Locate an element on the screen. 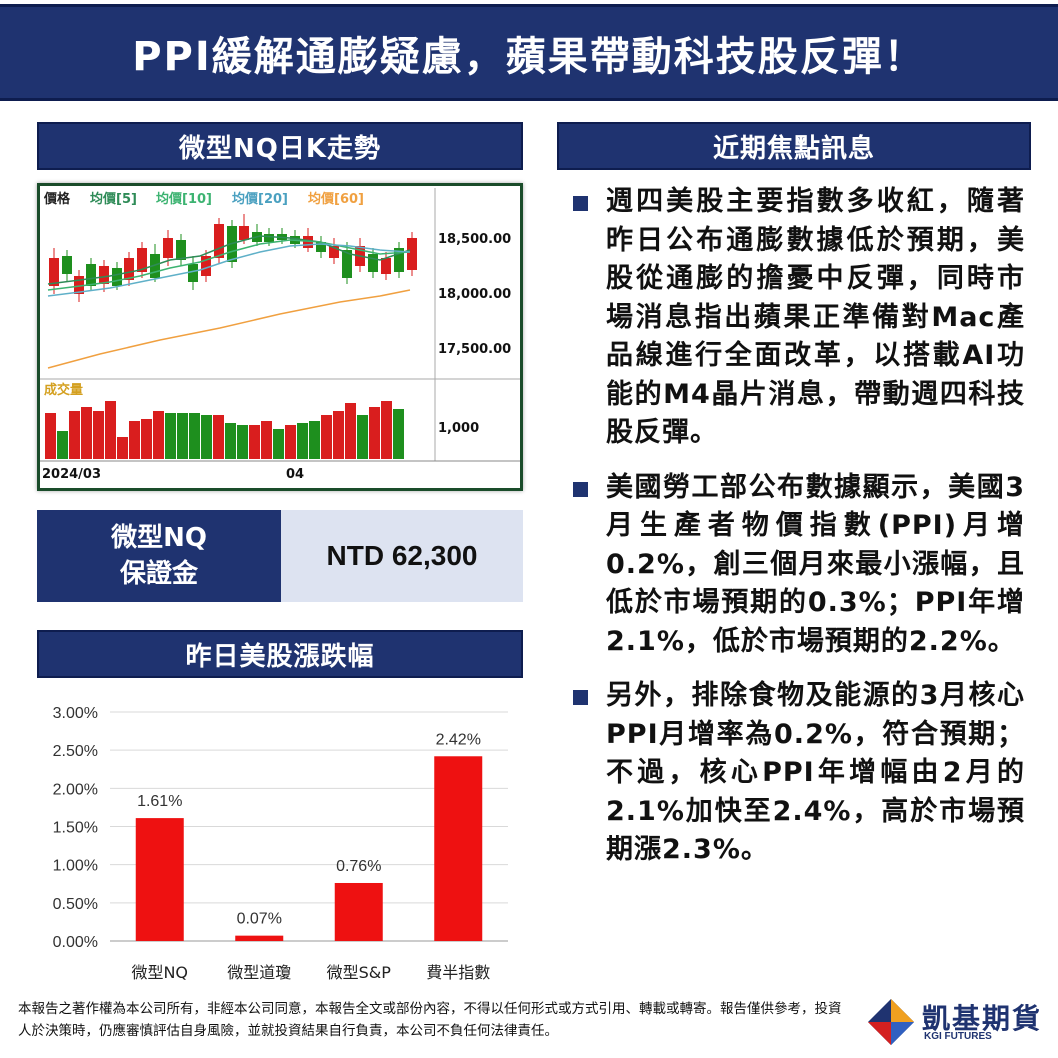 This screenshot has width=1058, height=1058. title-bar: PPI緩解通膨疑慮，蘋果帶動科技股反彈！ is located at coordinates (529, 51).